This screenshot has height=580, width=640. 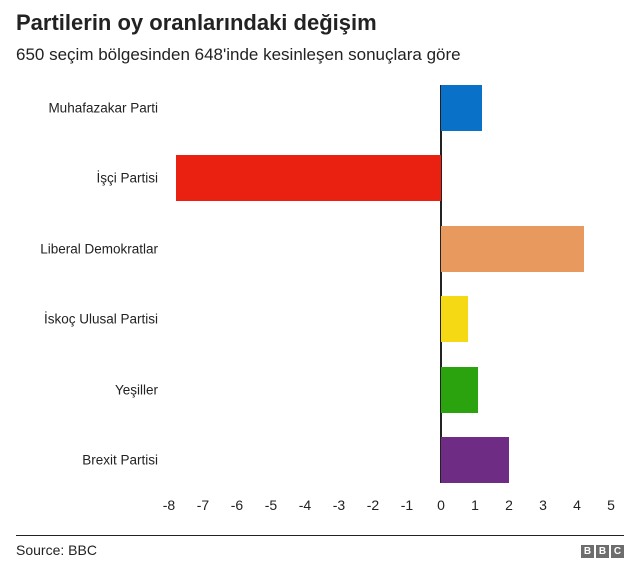 I want to click on zero-axis-line, so click(x=441, y=284).